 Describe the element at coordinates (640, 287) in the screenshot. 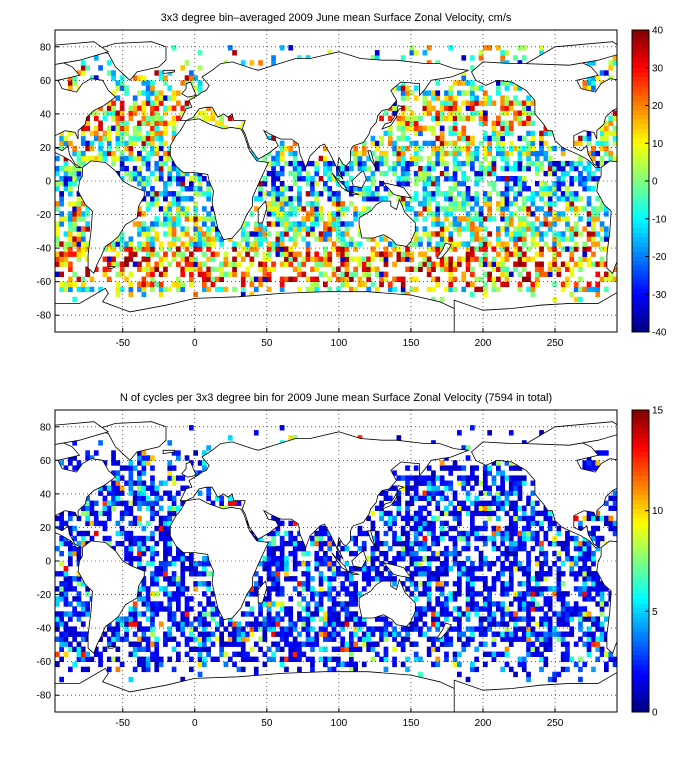

I see `colorbar-segment` at that location.